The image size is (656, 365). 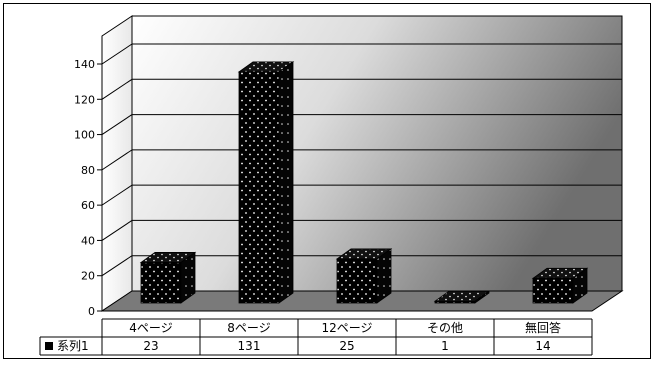 What do you see at coordinates (249, 346) in the screenshot?
I see `data-label: 131` at bounding box center [249, 346].